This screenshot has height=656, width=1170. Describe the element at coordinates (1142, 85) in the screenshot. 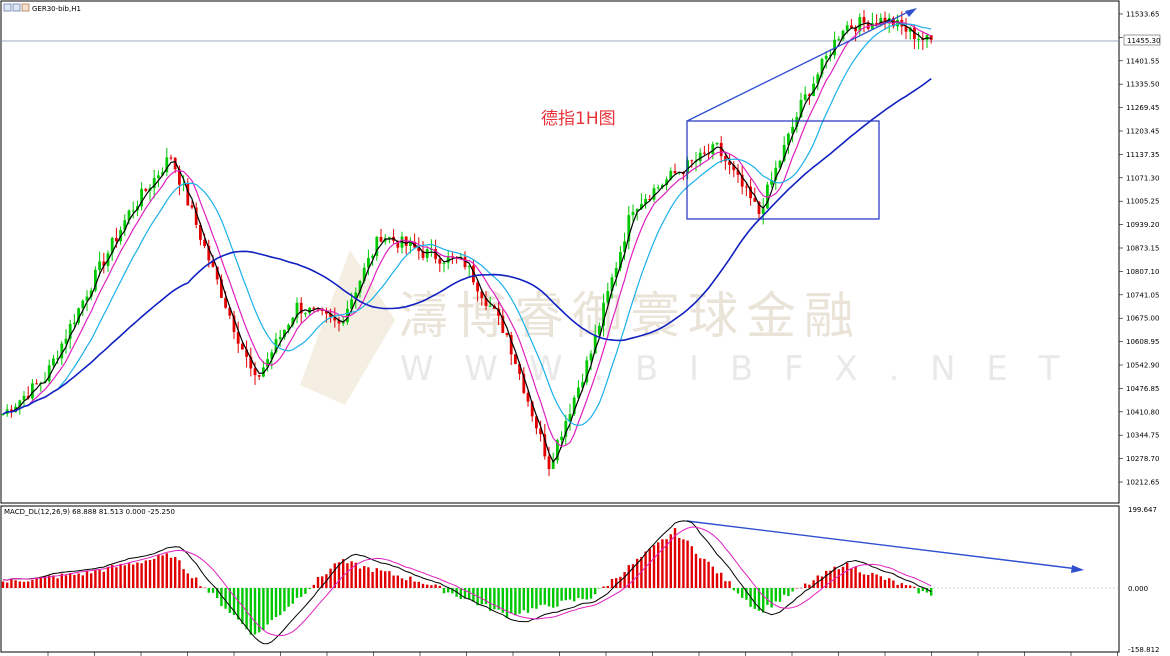

I see `price-tick-label: 11335.50` at that location.